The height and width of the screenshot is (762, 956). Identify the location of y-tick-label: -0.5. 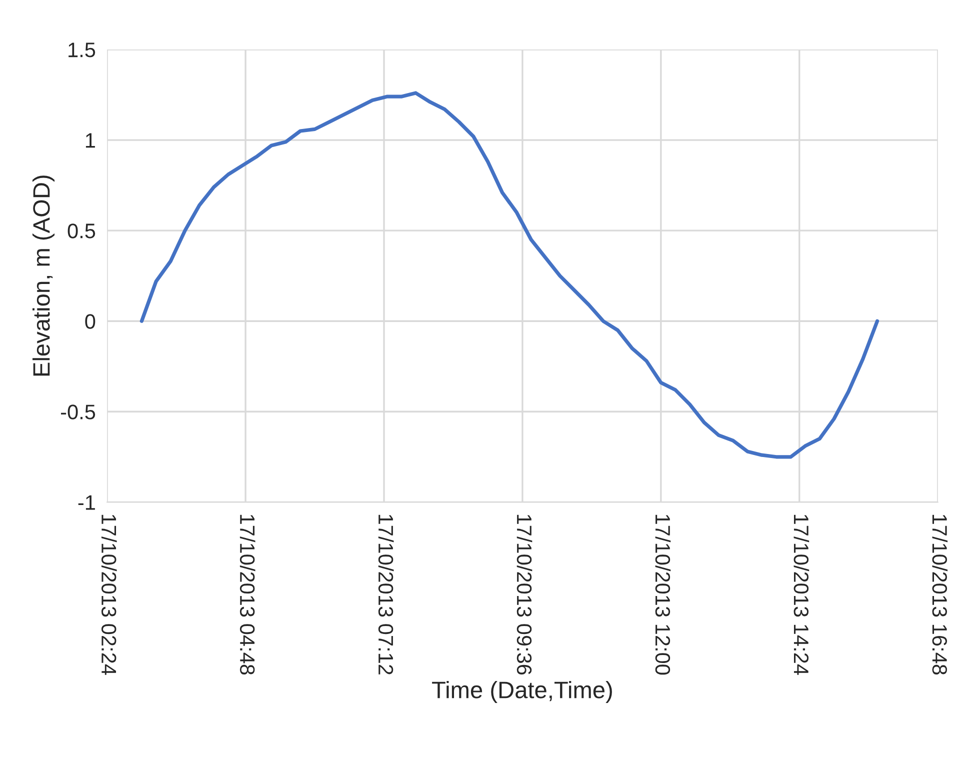
(78, 412).